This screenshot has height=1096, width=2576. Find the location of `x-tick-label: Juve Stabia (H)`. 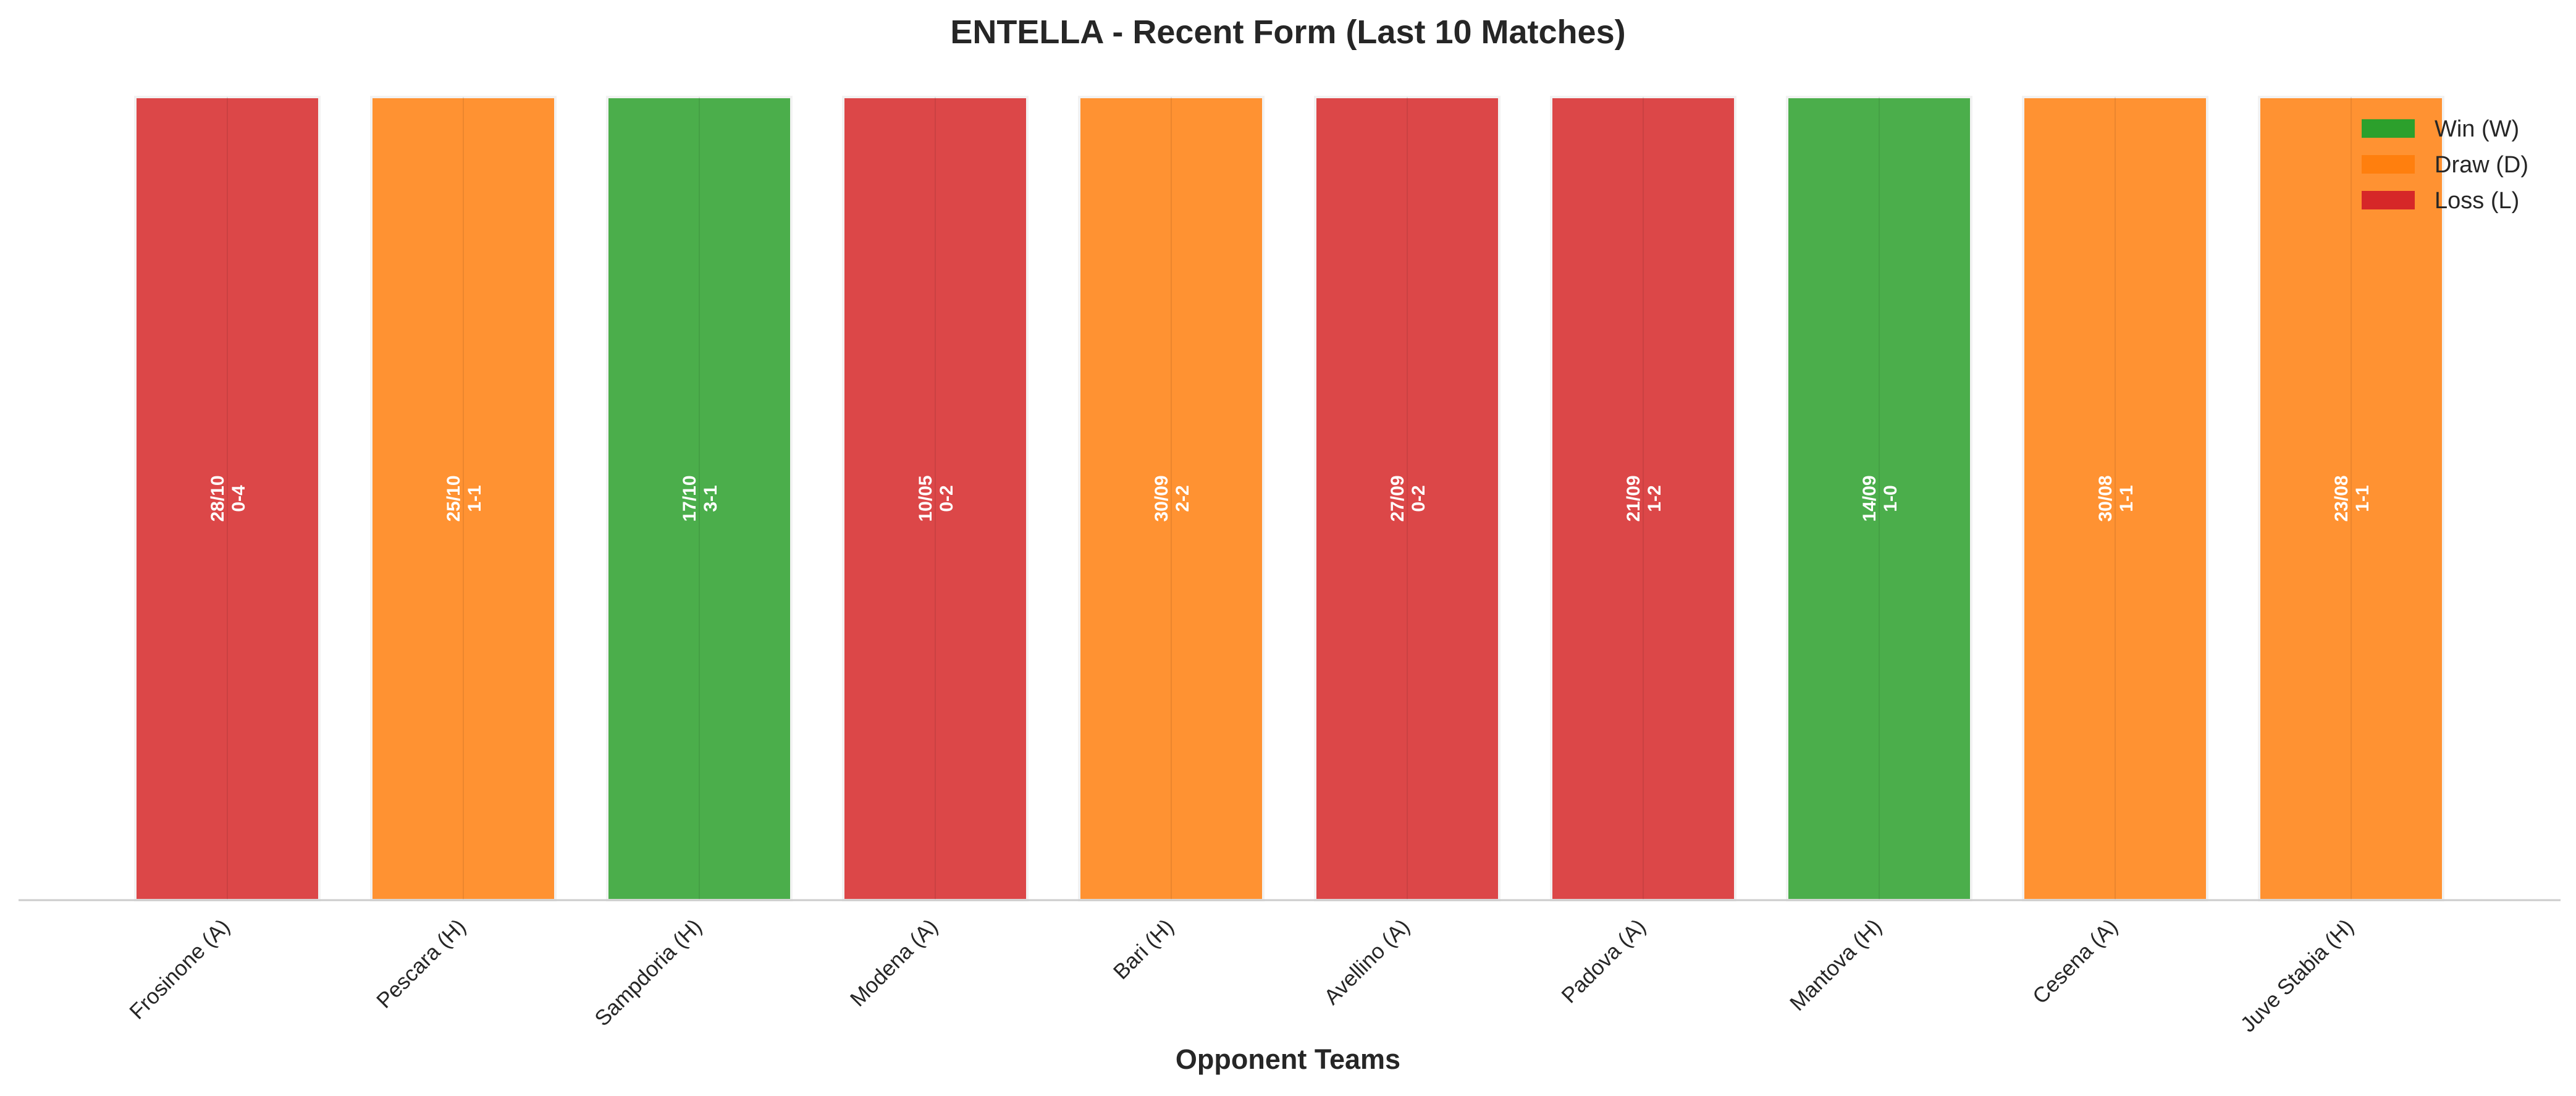

x-tick-label: Juve Stabia (H) is located at coordinates (2297, 975).